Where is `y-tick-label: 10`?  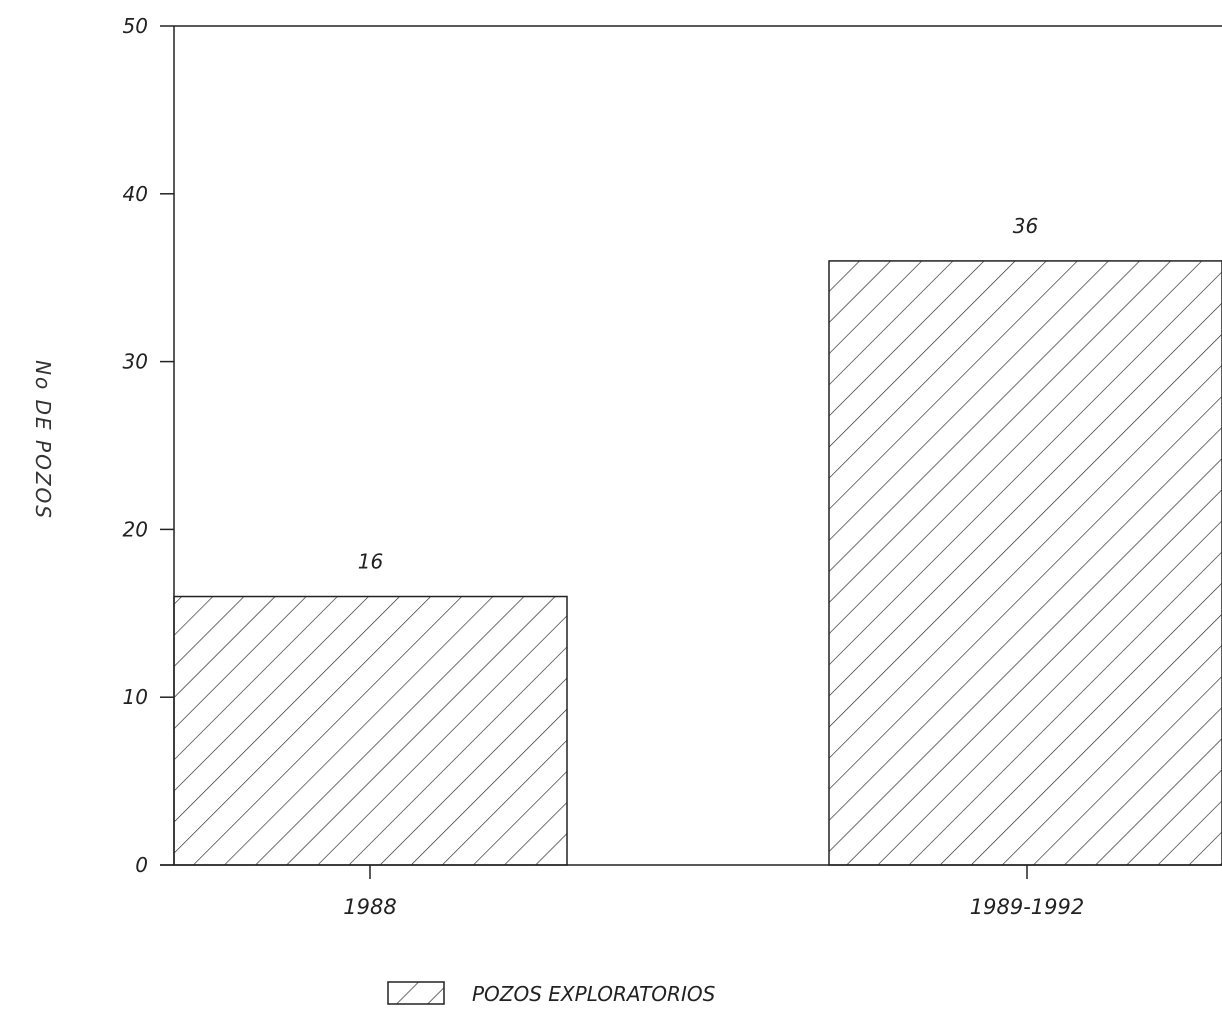 y-tick-label: 10 is located at coordinates (135, 697).